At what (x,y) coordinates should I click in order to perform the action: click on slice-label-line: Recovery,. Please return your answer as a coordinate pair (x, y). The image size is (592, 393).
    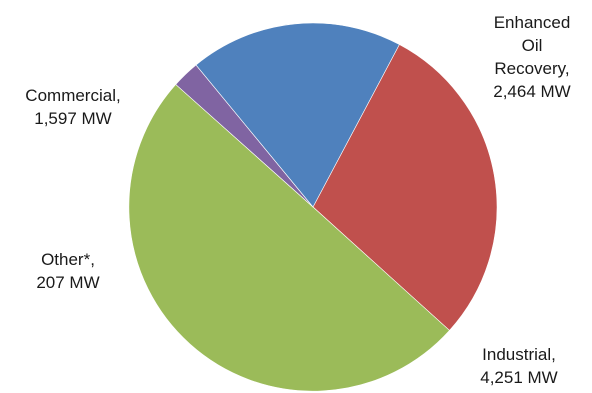
    Looking at the image, I should click on (531, 68).